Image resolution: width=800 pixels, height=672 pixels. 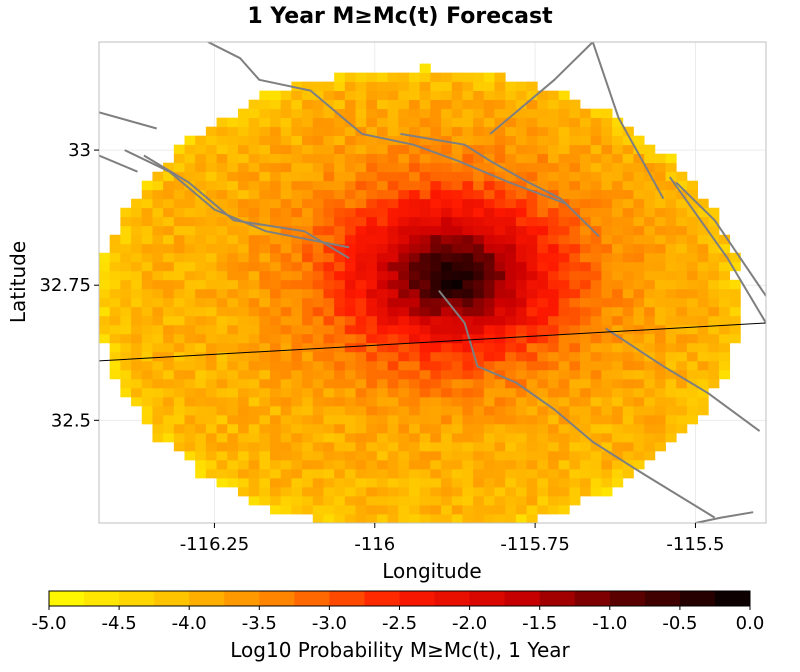 What do you see at coordinates (347, 598) in the screenshot?
I see `colorbar-swatch` at bounding box center [347, 598].